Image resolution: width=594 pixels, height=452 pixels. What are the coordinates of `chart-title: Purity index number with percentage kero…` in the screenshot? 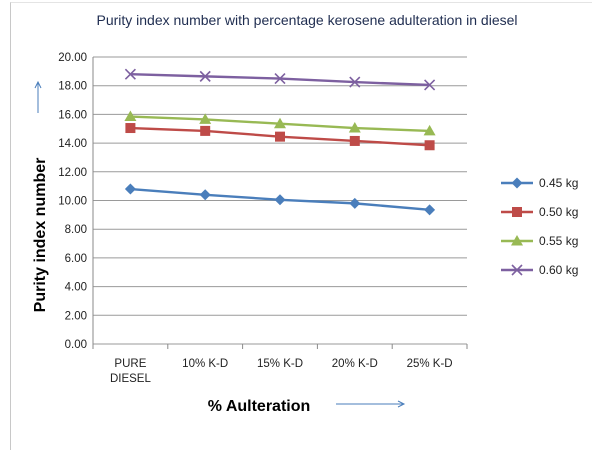 It's located at (306, 20).